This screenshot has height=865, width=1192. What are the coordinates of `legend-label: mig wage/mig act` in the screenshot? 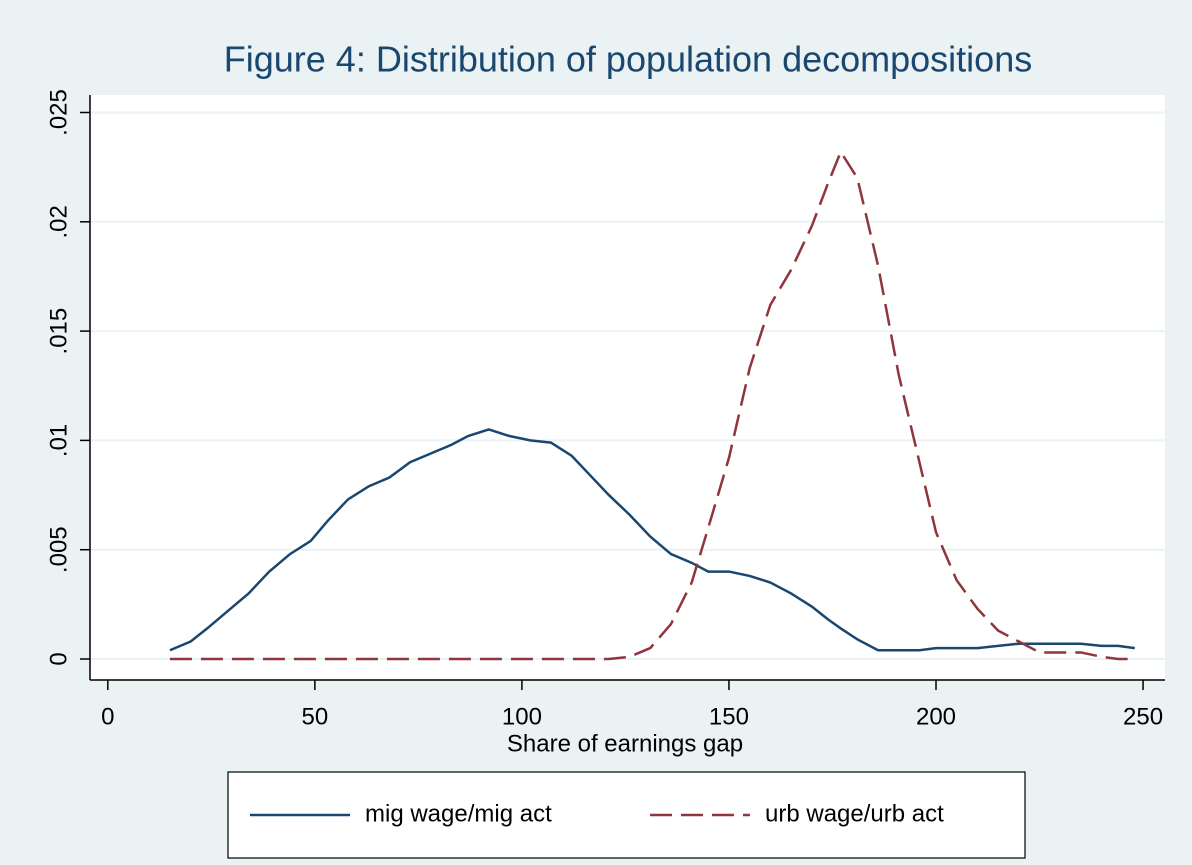 It's located at (458, 813).